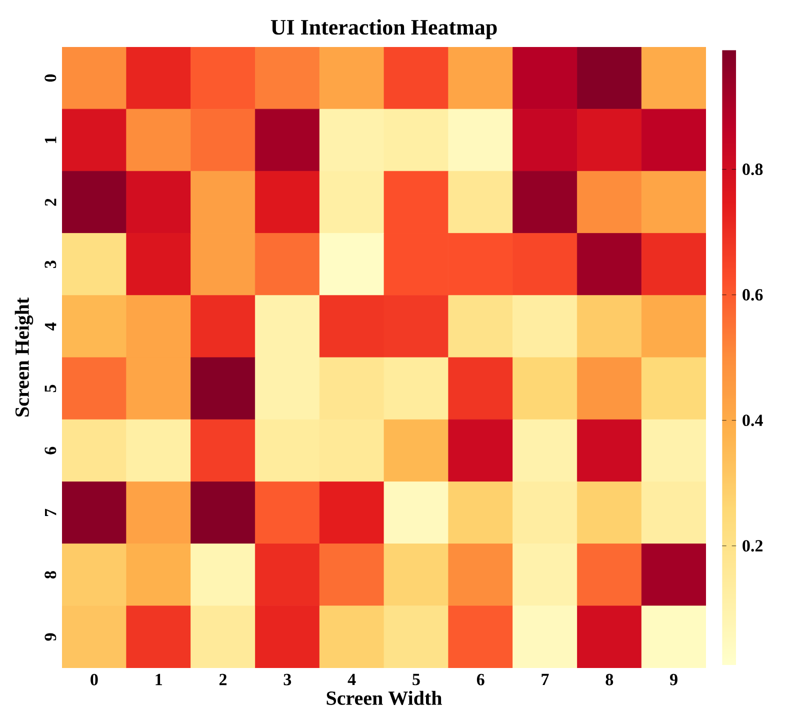 This screenshot has height=727, width=806. What do you see at coordinates (159, 680) in the screenshot?
I see `x-tick-label: 1` at bounding box center [159, 680].